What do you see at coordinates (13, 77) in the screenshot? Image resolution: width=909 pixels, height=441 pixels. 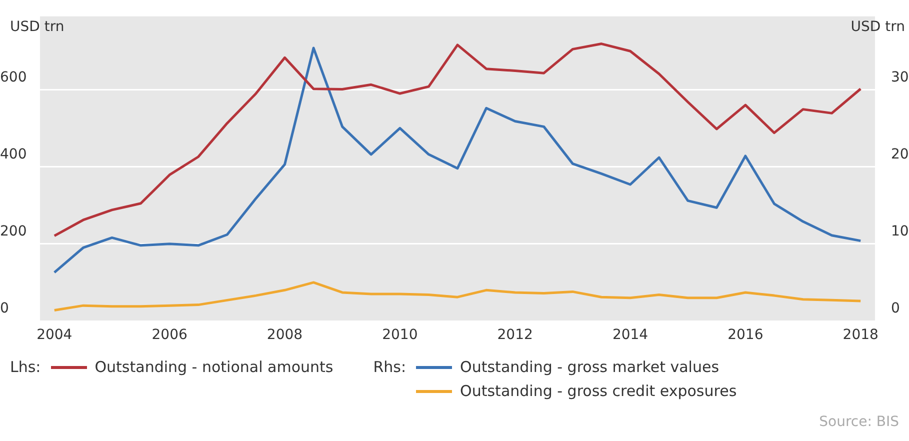 I see `y-tick-label: 600` at bounding box center [13, 77].